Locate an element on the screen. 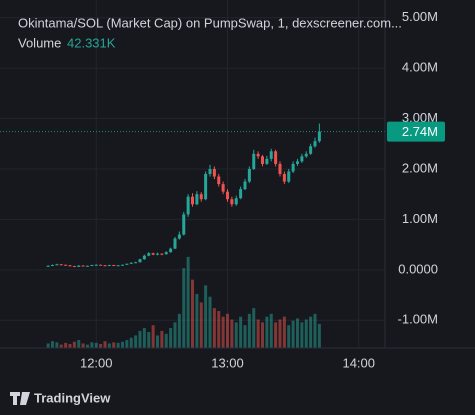 This screenshot has height=415, width=475. volume-pane is located at coordinates (183, 302).